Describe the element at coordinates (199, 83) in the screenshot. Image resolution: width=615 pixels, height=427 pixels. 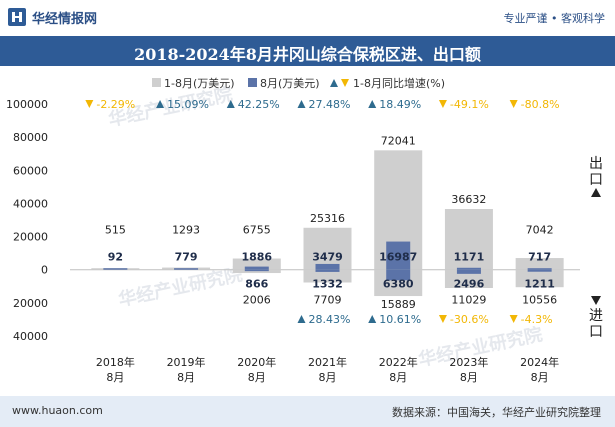
I see `legend-label-ytd: 1-8月(万美元)` at that location.